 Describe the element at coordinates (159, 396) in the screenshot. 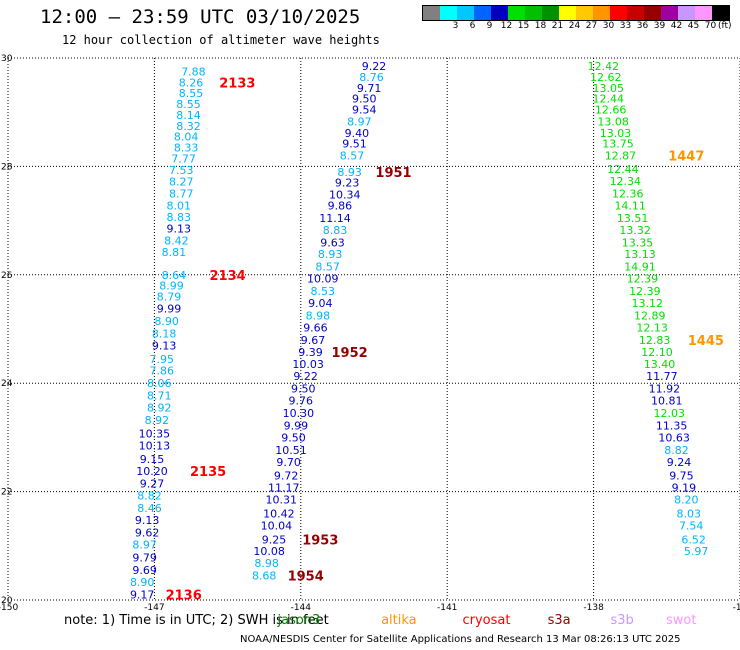

I see `data-point: 8.71` at that location.